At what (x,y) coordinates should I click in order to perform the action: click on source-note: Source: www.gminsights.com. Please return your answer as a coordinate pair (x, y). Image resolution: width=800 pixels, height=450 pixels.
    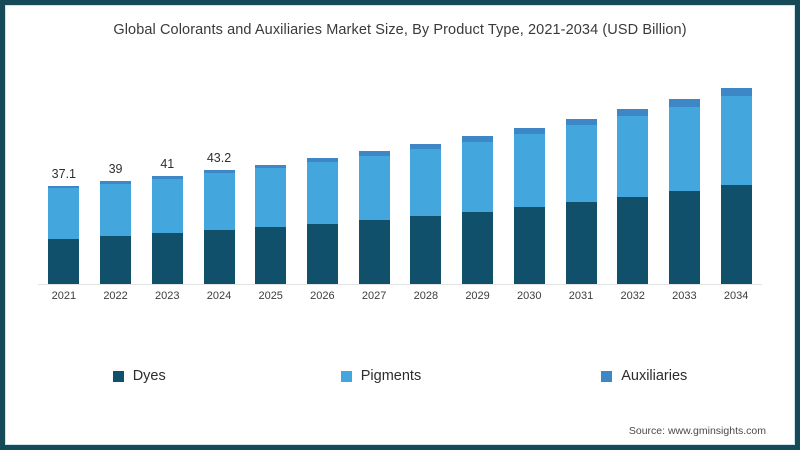
    Looking at the image, I should click on (697, 431).